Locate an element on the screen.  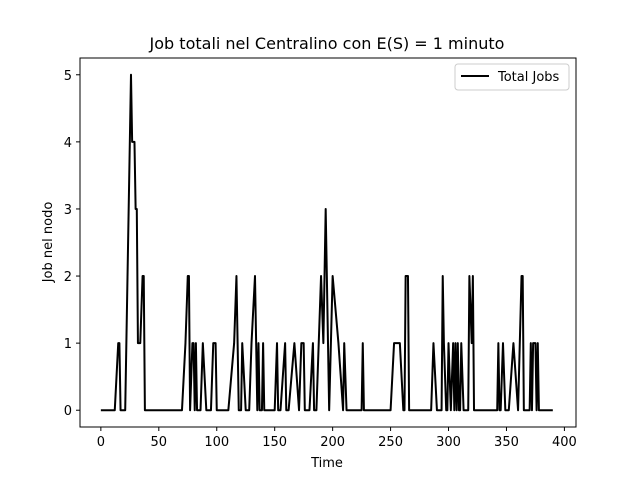
y-tick-label: 4 is located at coordinates (68, 143).